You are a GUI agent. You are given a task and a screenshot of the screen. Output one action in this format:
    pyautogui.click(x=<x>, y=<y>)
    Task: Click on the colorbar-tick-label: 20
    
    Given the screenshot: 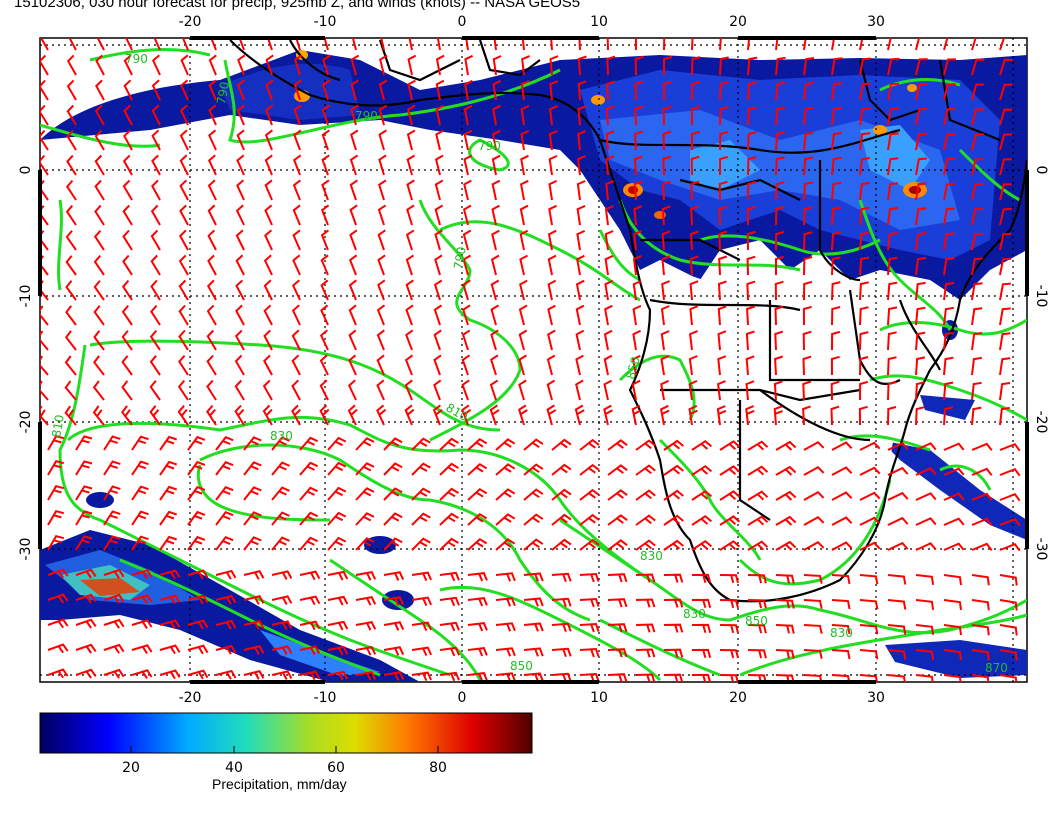 What is the action you would take?
    pyautogui.click(x=131, y=768)
    